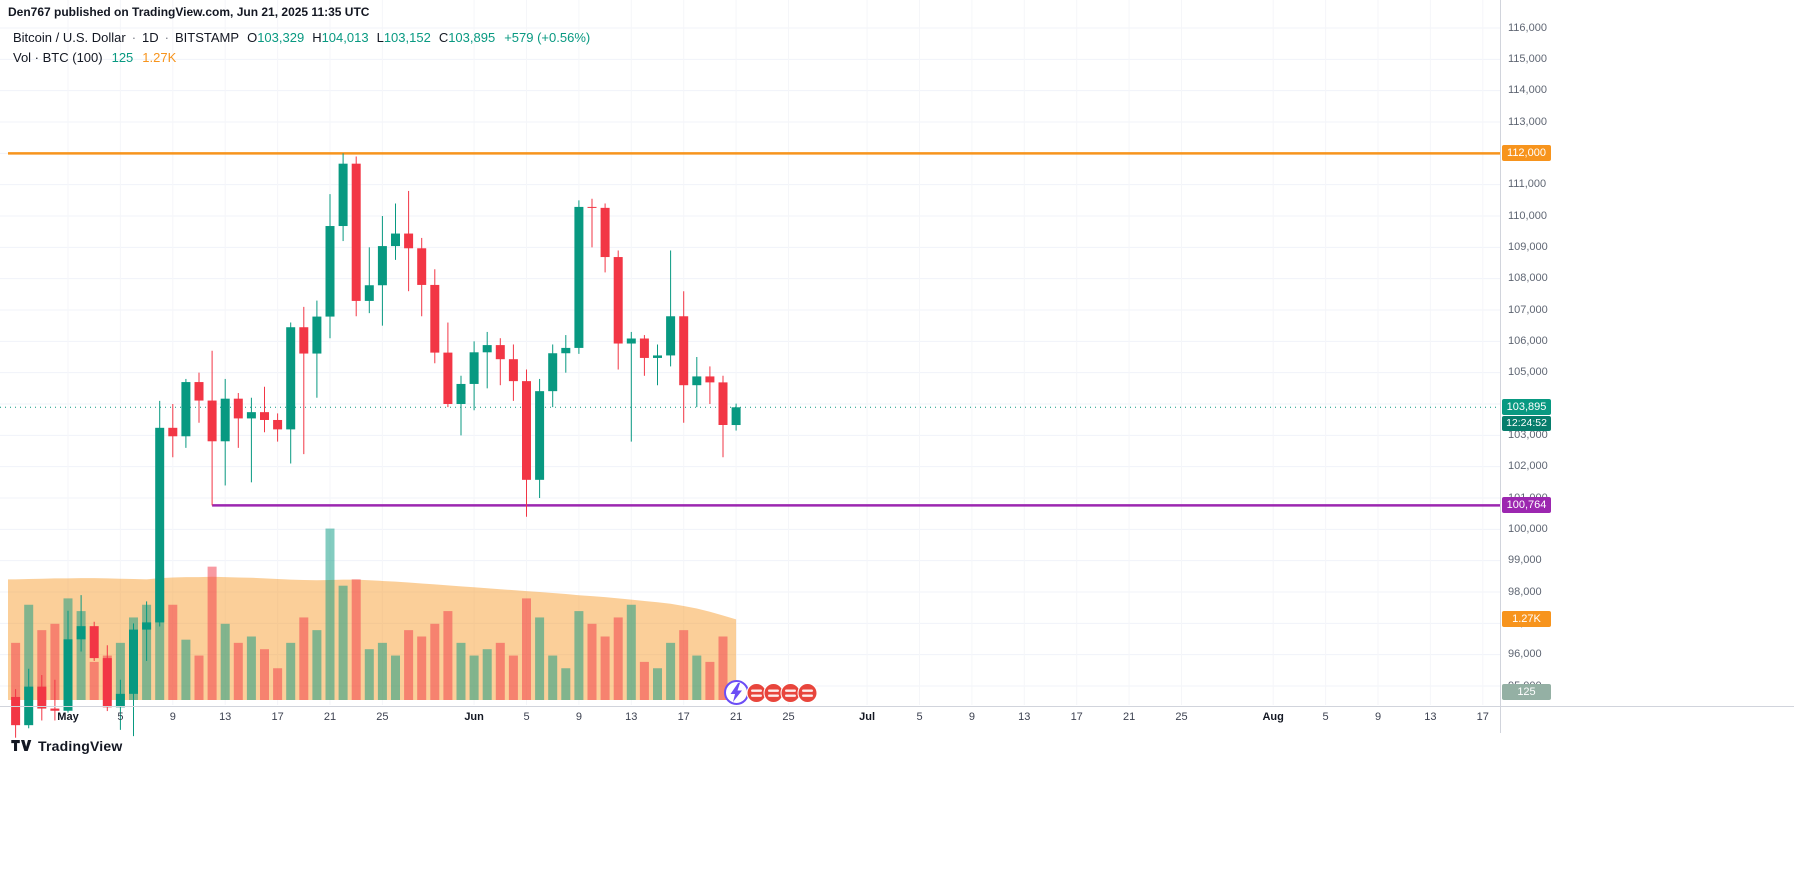 The image size is (1794, 871). Describe the element at coordinates (1181, 717) in the screenshot. I see `time-axis-label: 25` at that location.